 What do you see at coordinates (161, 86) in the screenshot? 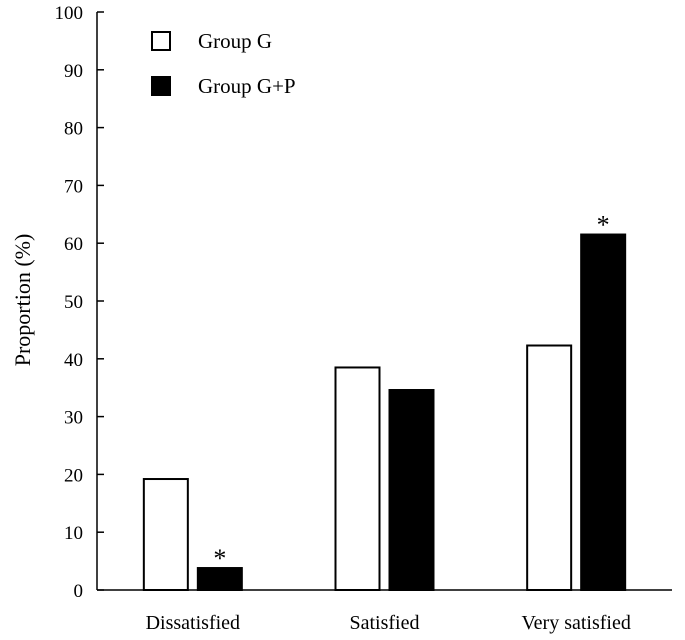
I see `legend-swatch-group-g-p` at bounding box center [161, 86].